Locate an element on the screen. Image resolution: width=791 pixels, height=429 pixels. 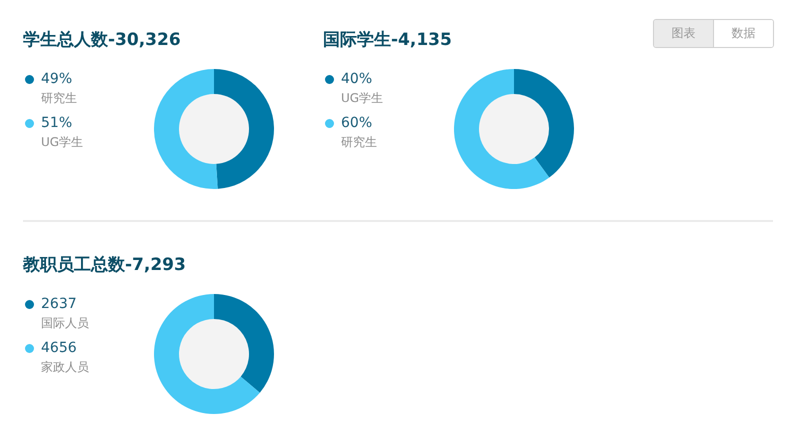
legend-label: 家政人员 is located at coordinates (65, 367).